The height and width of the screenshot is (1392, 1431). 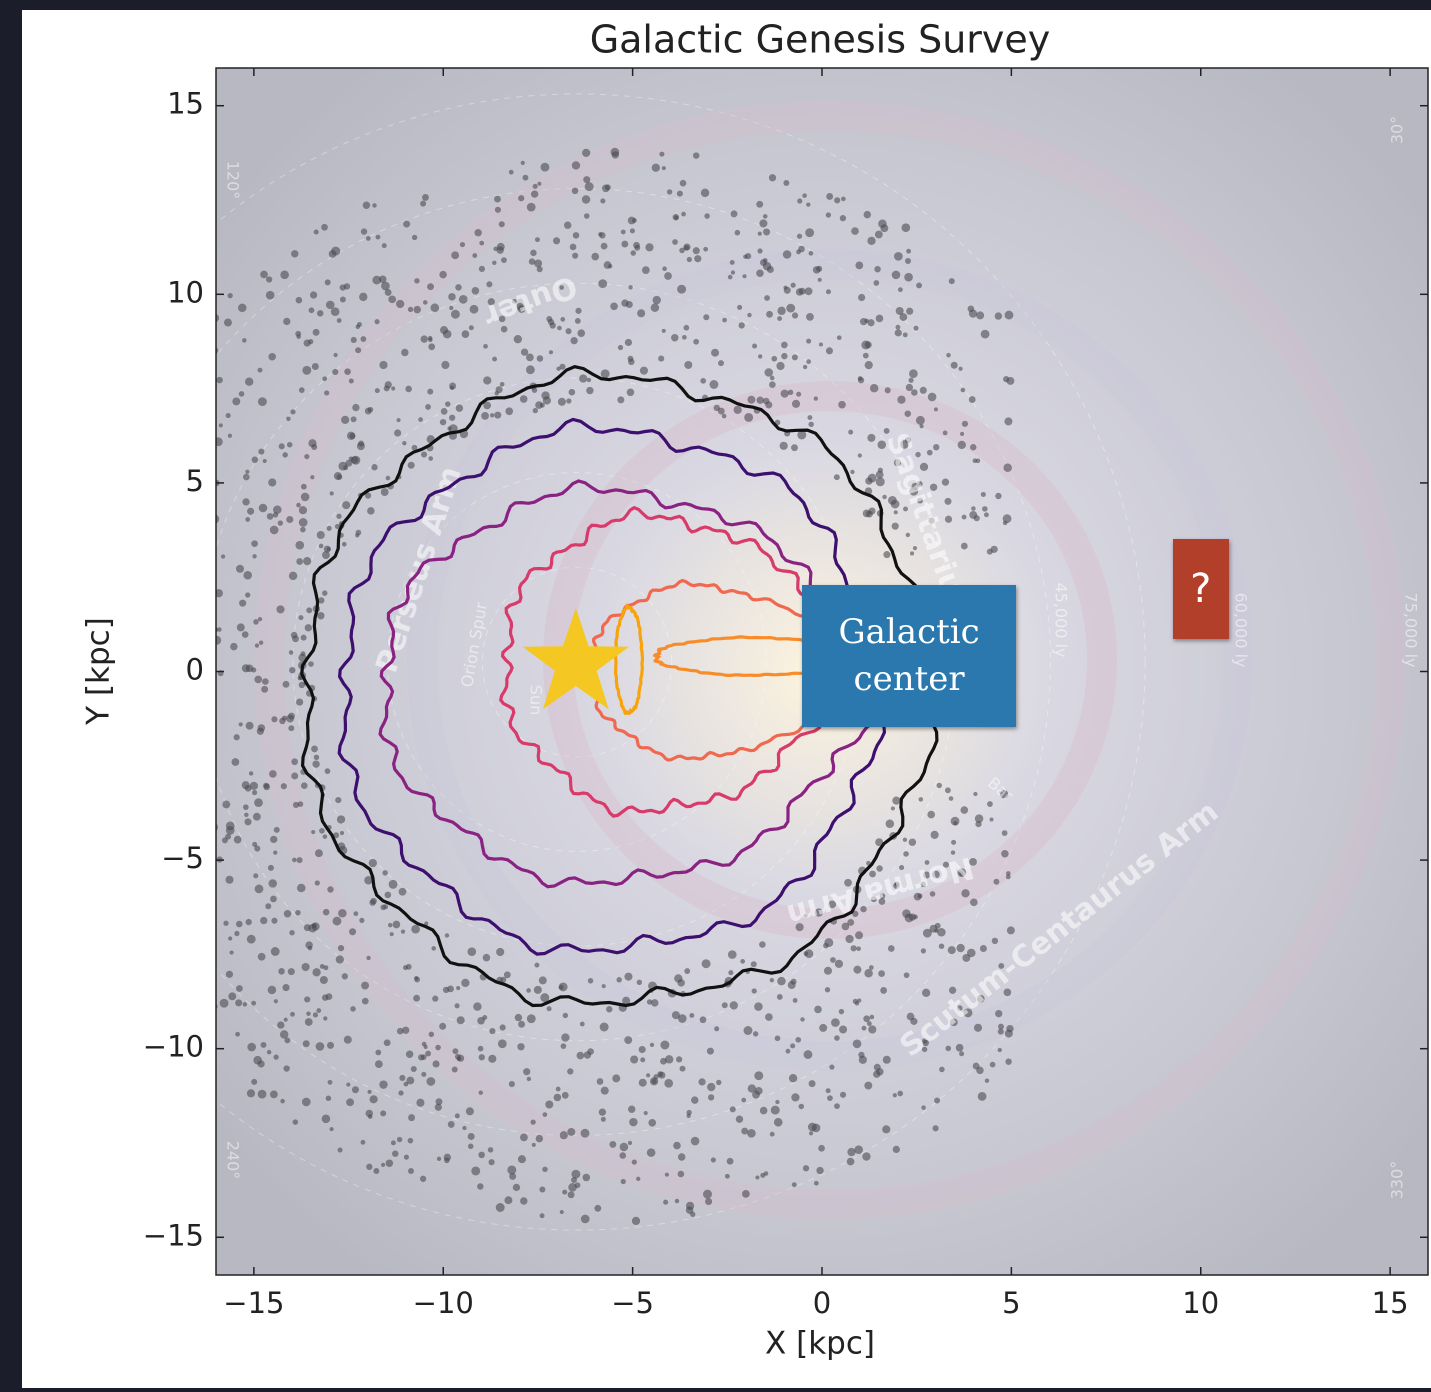 What do you see at coordinates (99, 671) in the screenshot?
I see `y-axis-label: Y [kpc]` at bounding box center [99, 671].